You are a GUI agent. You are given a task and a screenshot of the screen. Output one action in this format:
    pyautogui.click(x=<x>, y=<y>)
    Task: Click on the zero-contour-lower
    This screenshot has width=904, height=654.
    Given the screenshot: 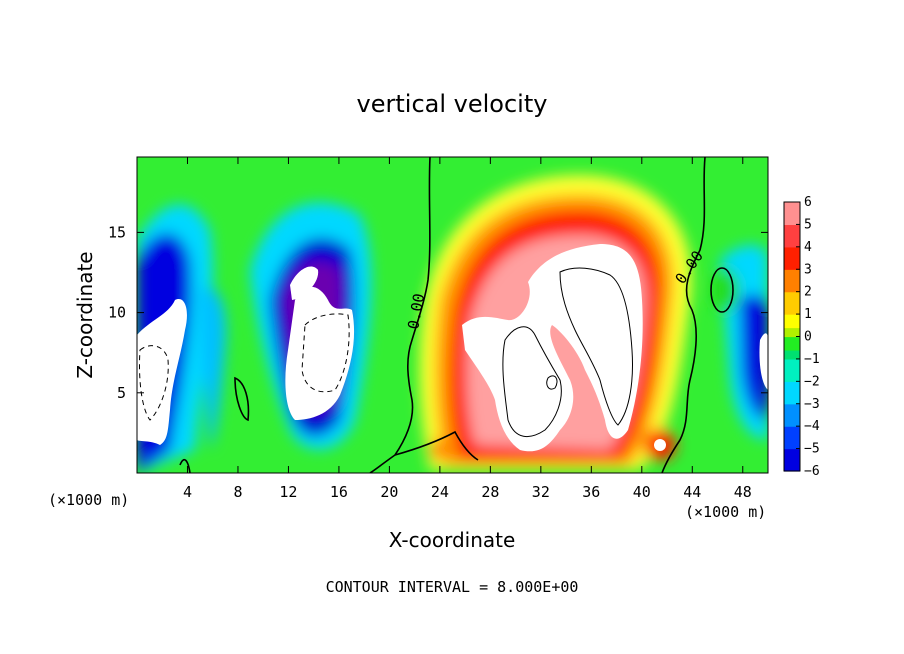 What is the action you would take?
    pyautogui.click(x=436, y=445)
    